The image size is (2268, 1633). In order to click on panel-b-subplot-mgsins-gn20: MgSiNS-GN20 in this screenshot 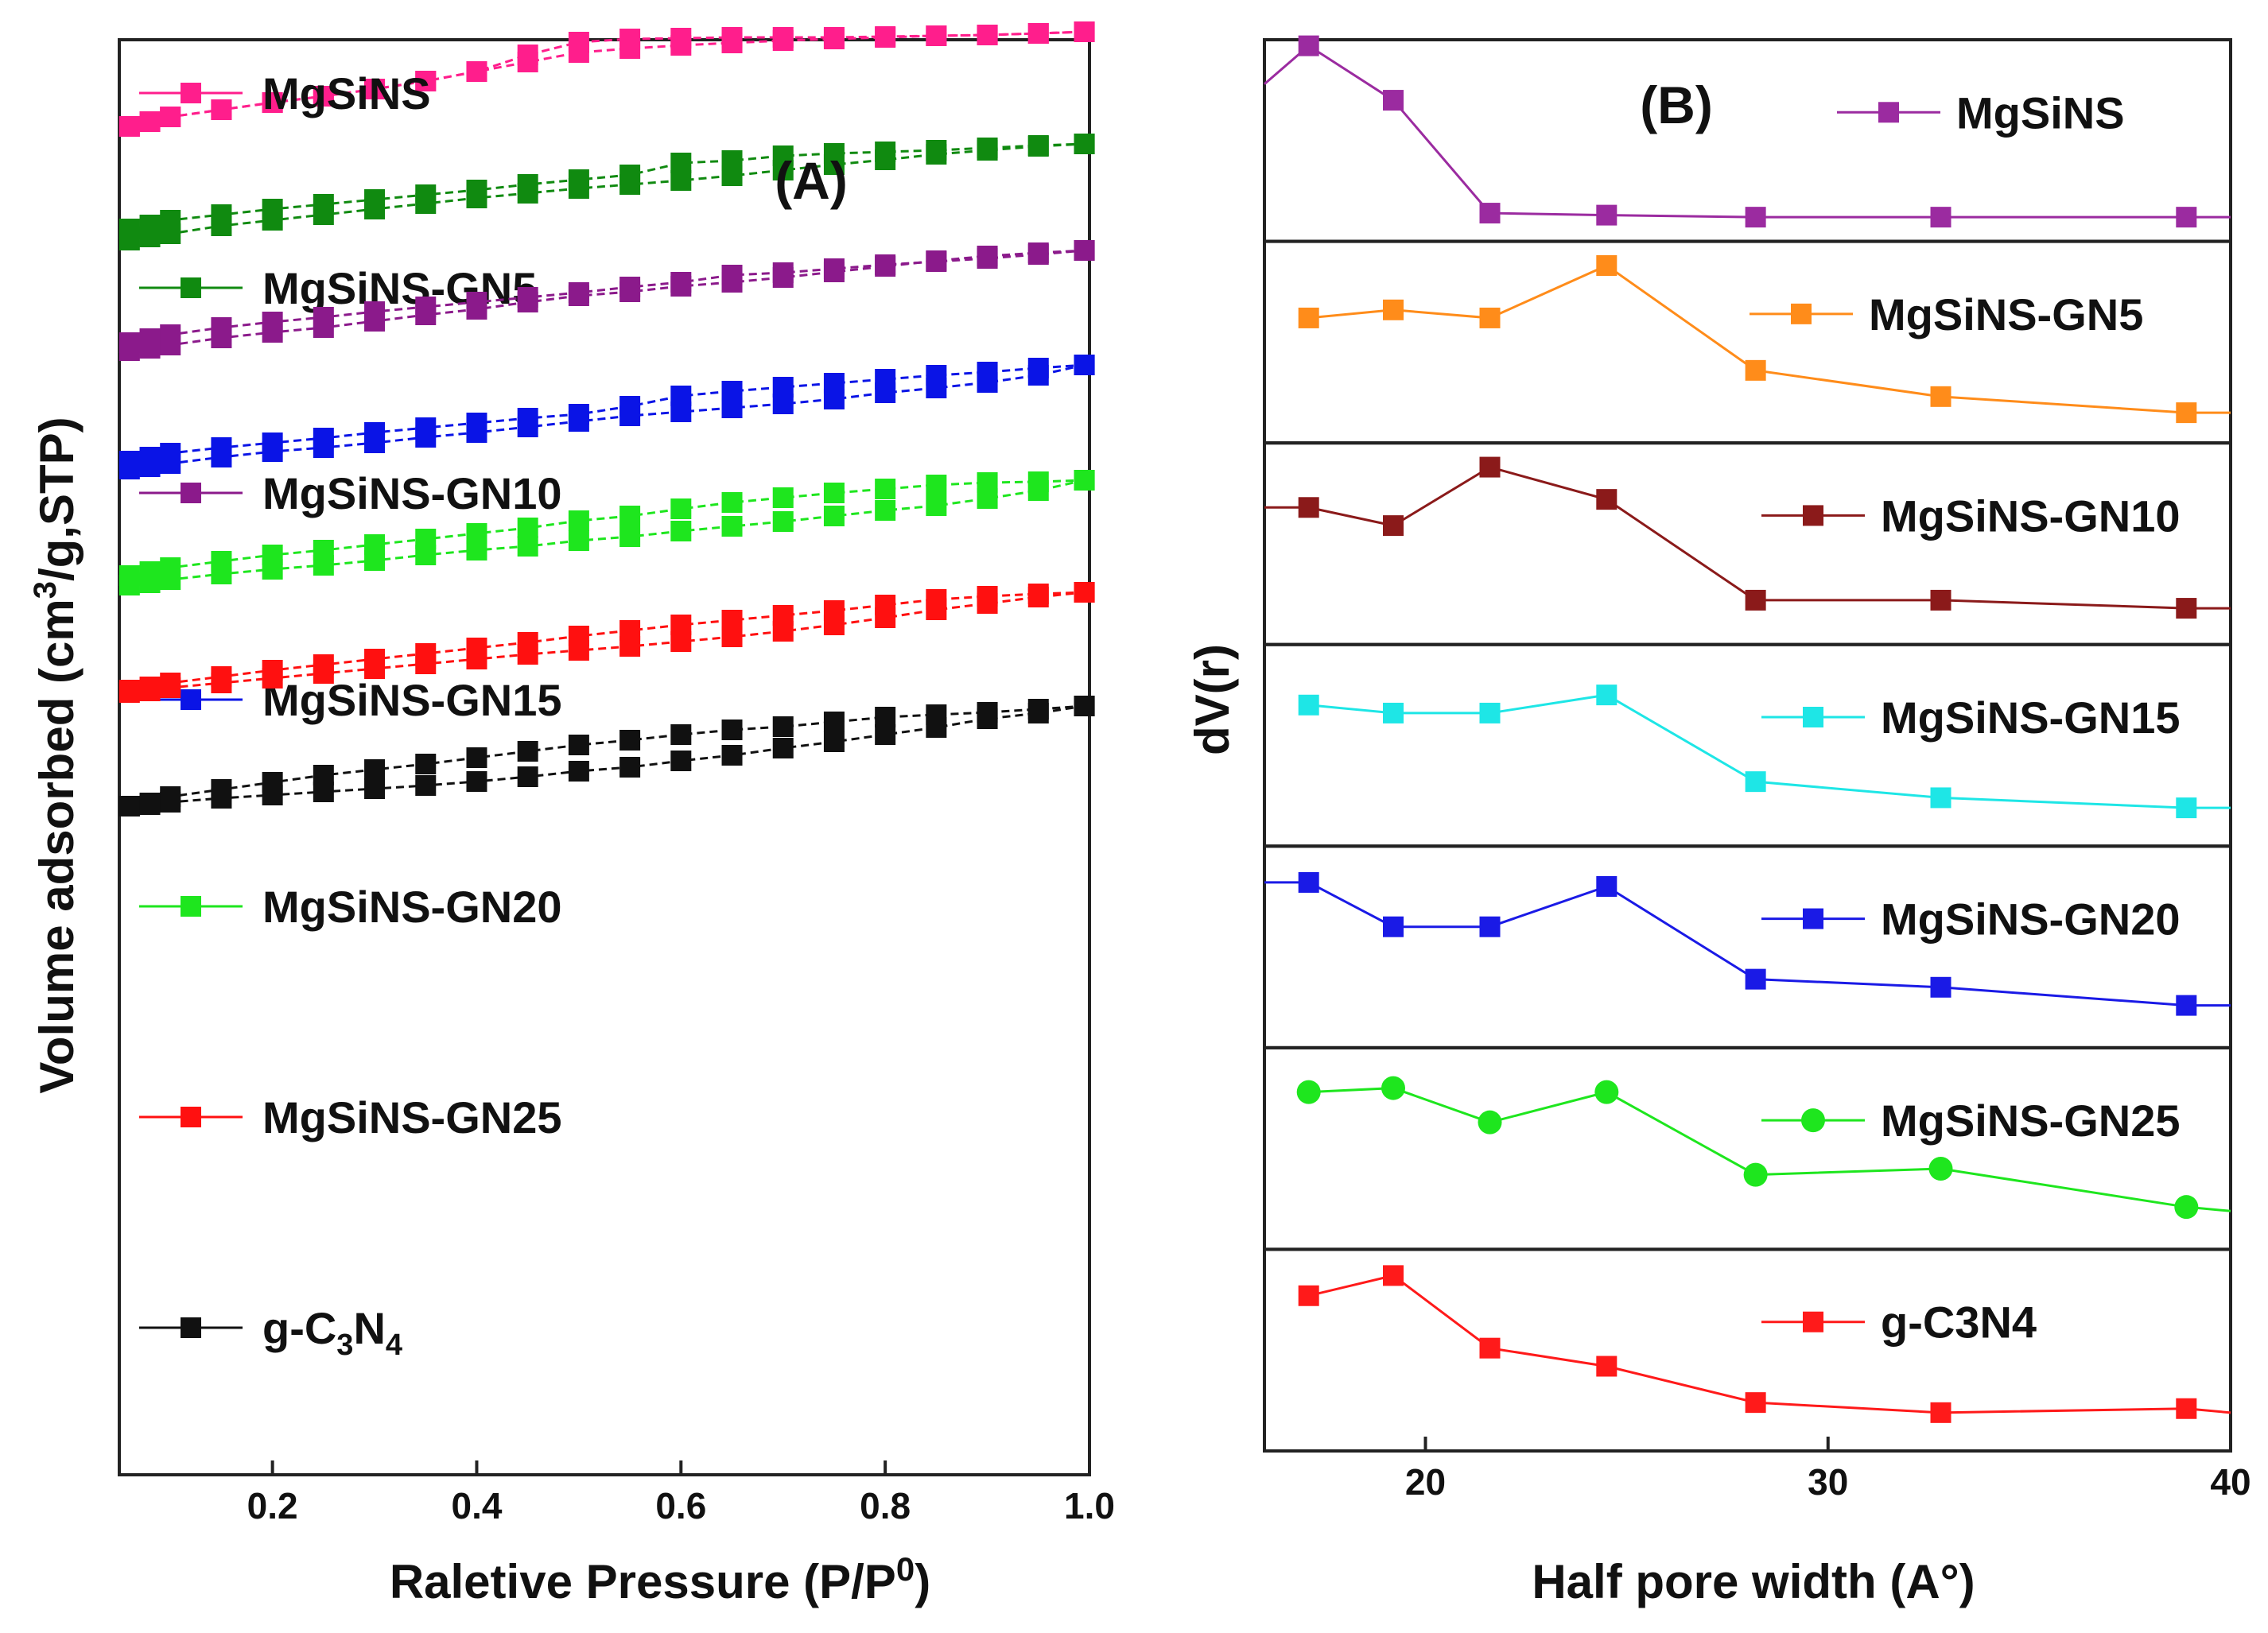, I will do `click(1748, 946)`.